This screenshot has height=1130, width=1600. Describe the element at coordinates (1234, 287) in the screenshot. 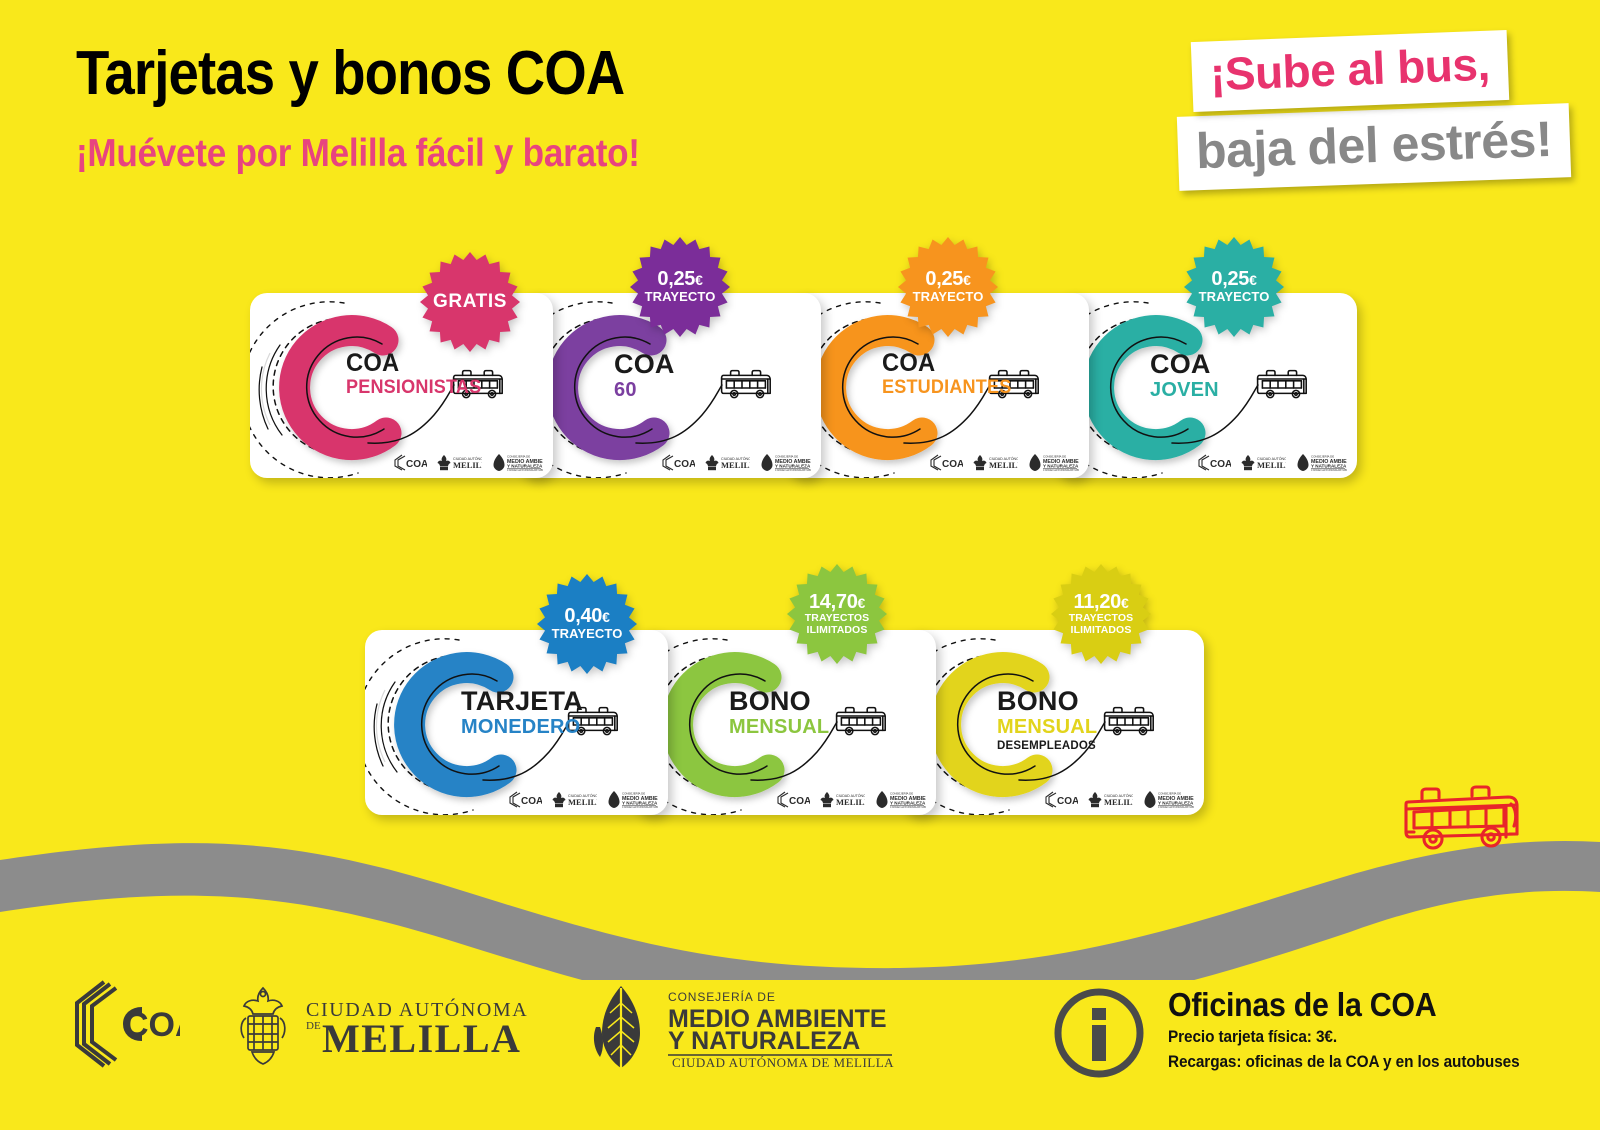

I see `price-badge-coa-joven: 0,25€ TRAYECTO` at that location.